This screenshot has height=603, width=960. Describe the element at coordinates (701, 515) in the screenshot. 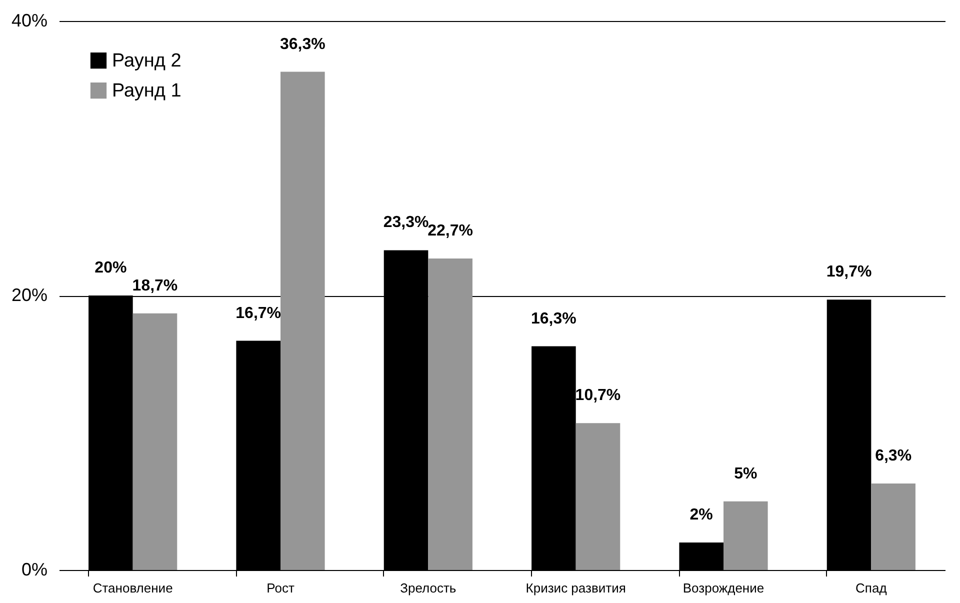

I see `data-label: 2%` at that location.